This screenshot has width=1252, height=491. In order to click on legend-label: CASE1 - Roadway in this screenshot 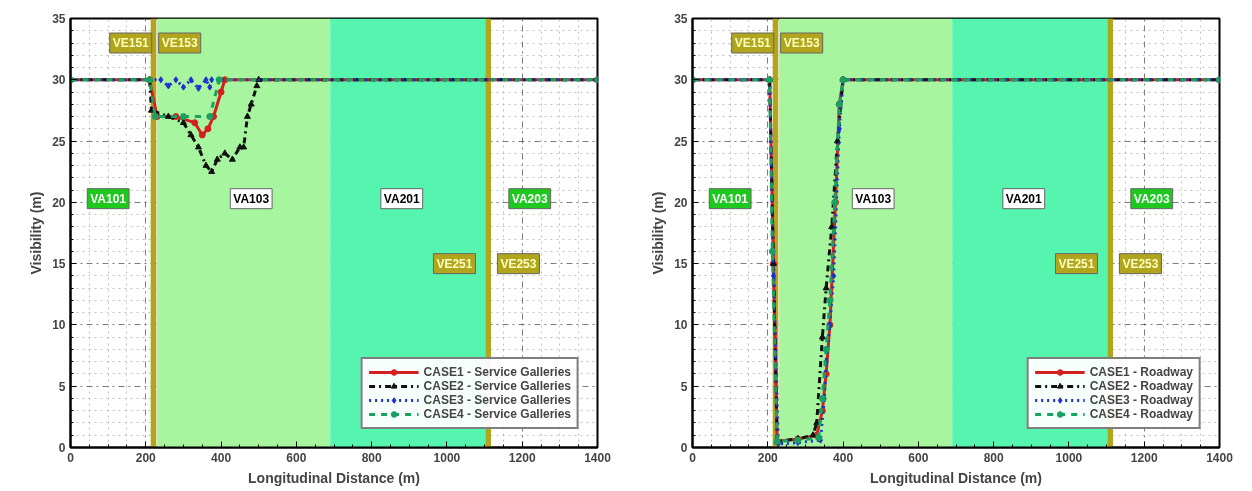, I will do `click(1141, 372)`.